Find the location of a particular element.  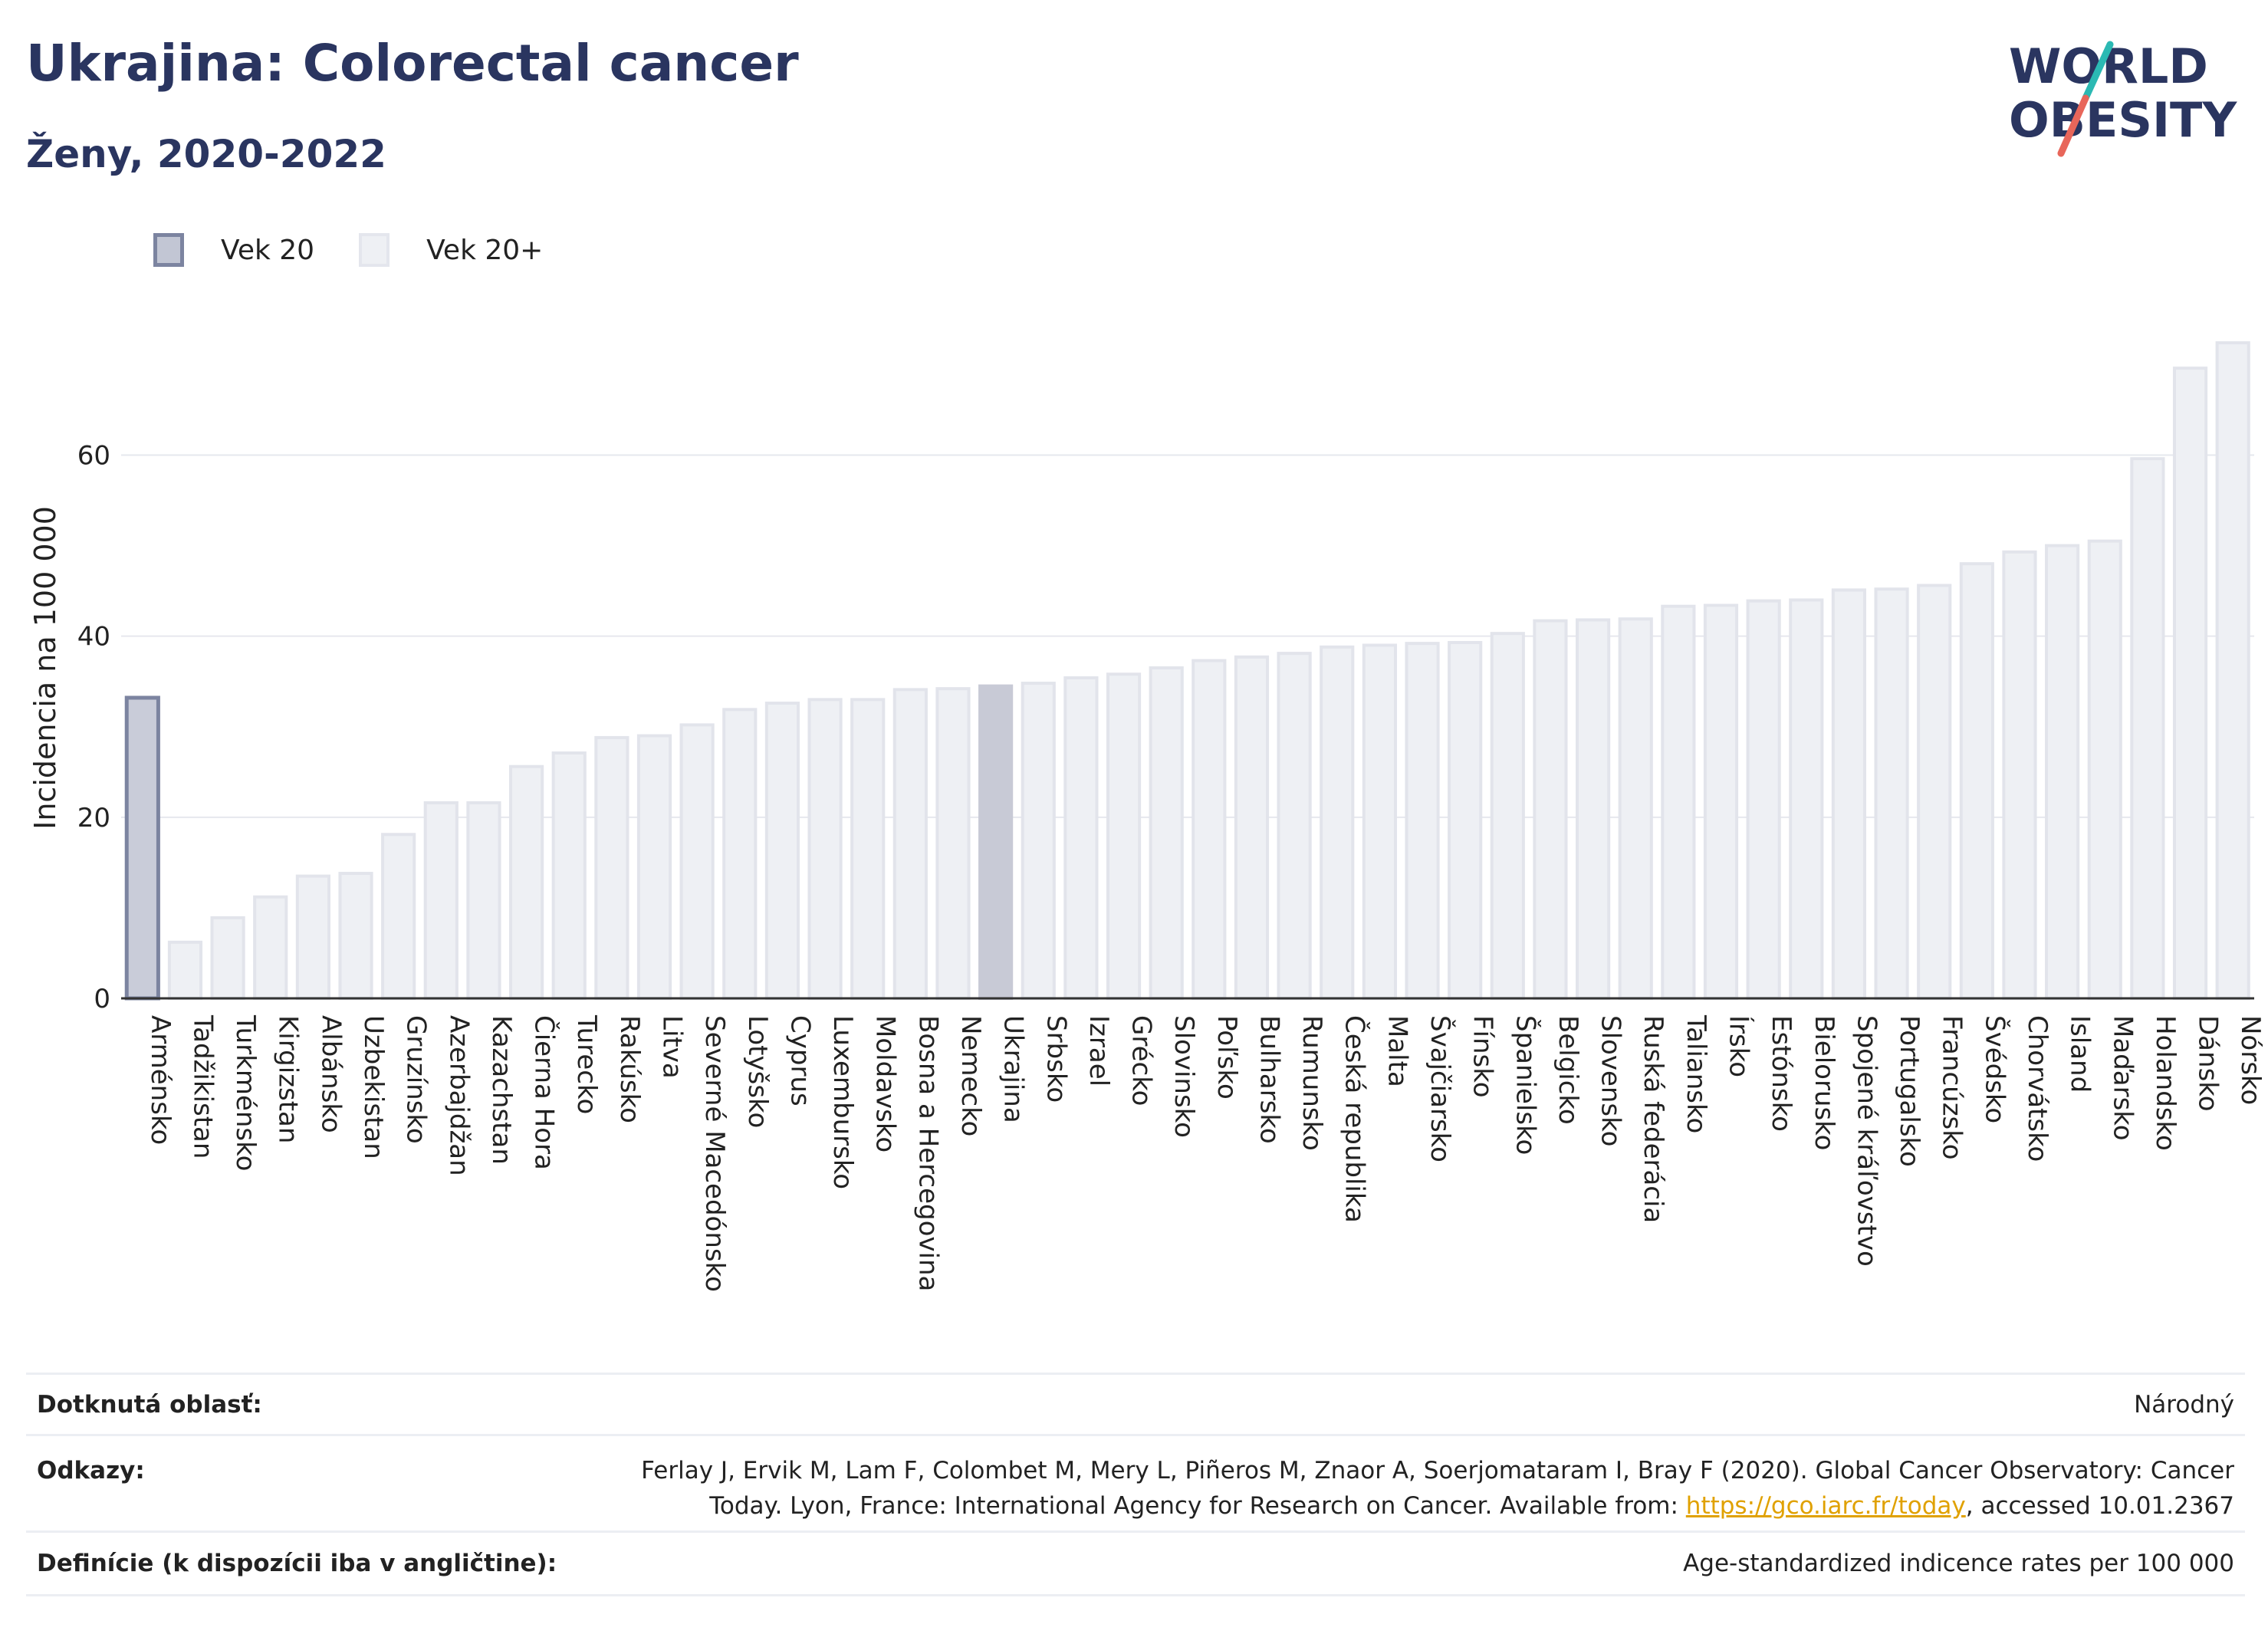

x-tick-label: Rakúsko is located at coordinates (629, 1069).